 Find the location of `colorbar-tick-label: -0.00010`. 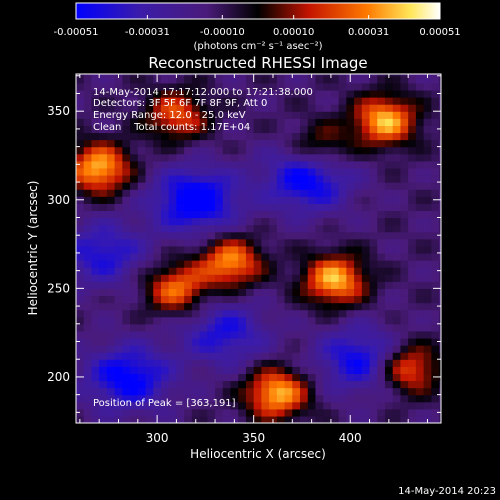

colorbar-tick-label: -0.00010 is located at coordinates (222, 32).